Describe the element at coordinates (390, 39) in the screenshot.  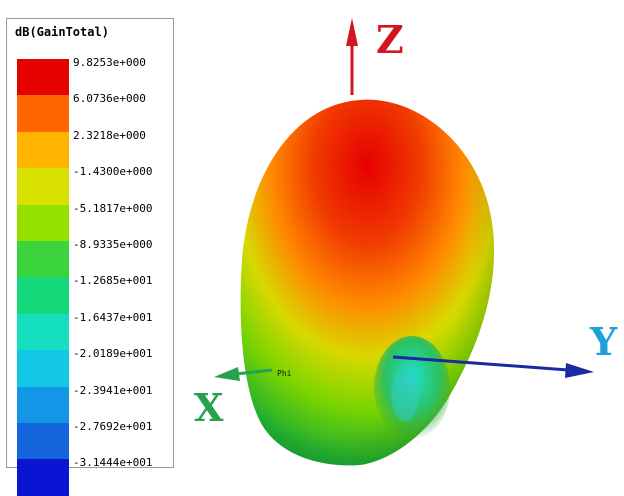
I see `z-axis-label: Z` at that location.